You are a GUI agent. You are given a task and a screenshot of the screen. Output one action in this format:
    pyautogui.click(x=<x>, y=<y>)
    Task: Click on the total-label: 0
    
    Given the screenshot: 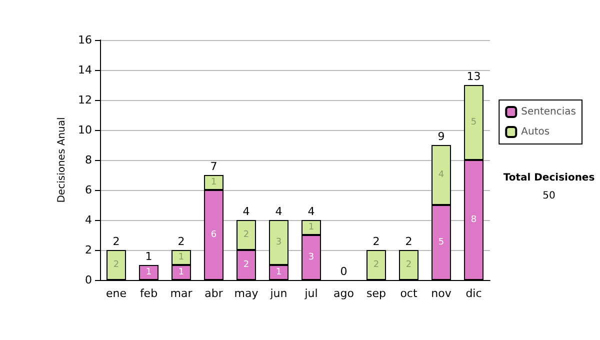 What is the action you would take?
    pyautogui.click(x=344, y=271)
    